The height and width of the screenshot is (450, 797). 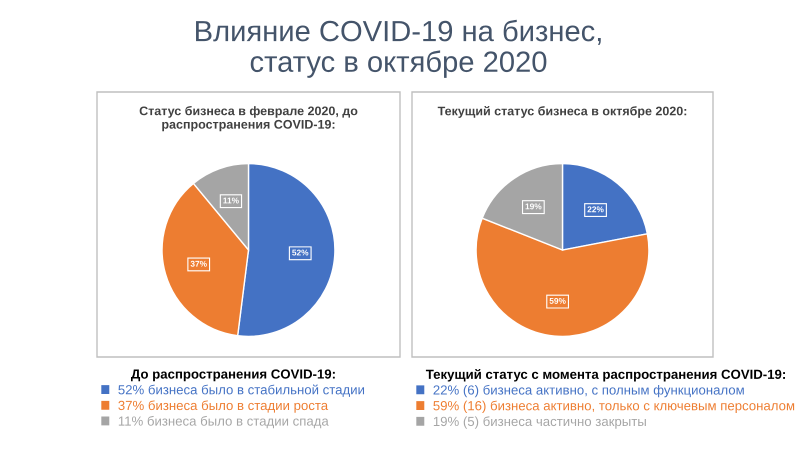 What do you see at coordinates (595, 209) in the screenshot?
I see `data-label: 22%` at bounding box center [595, 209].